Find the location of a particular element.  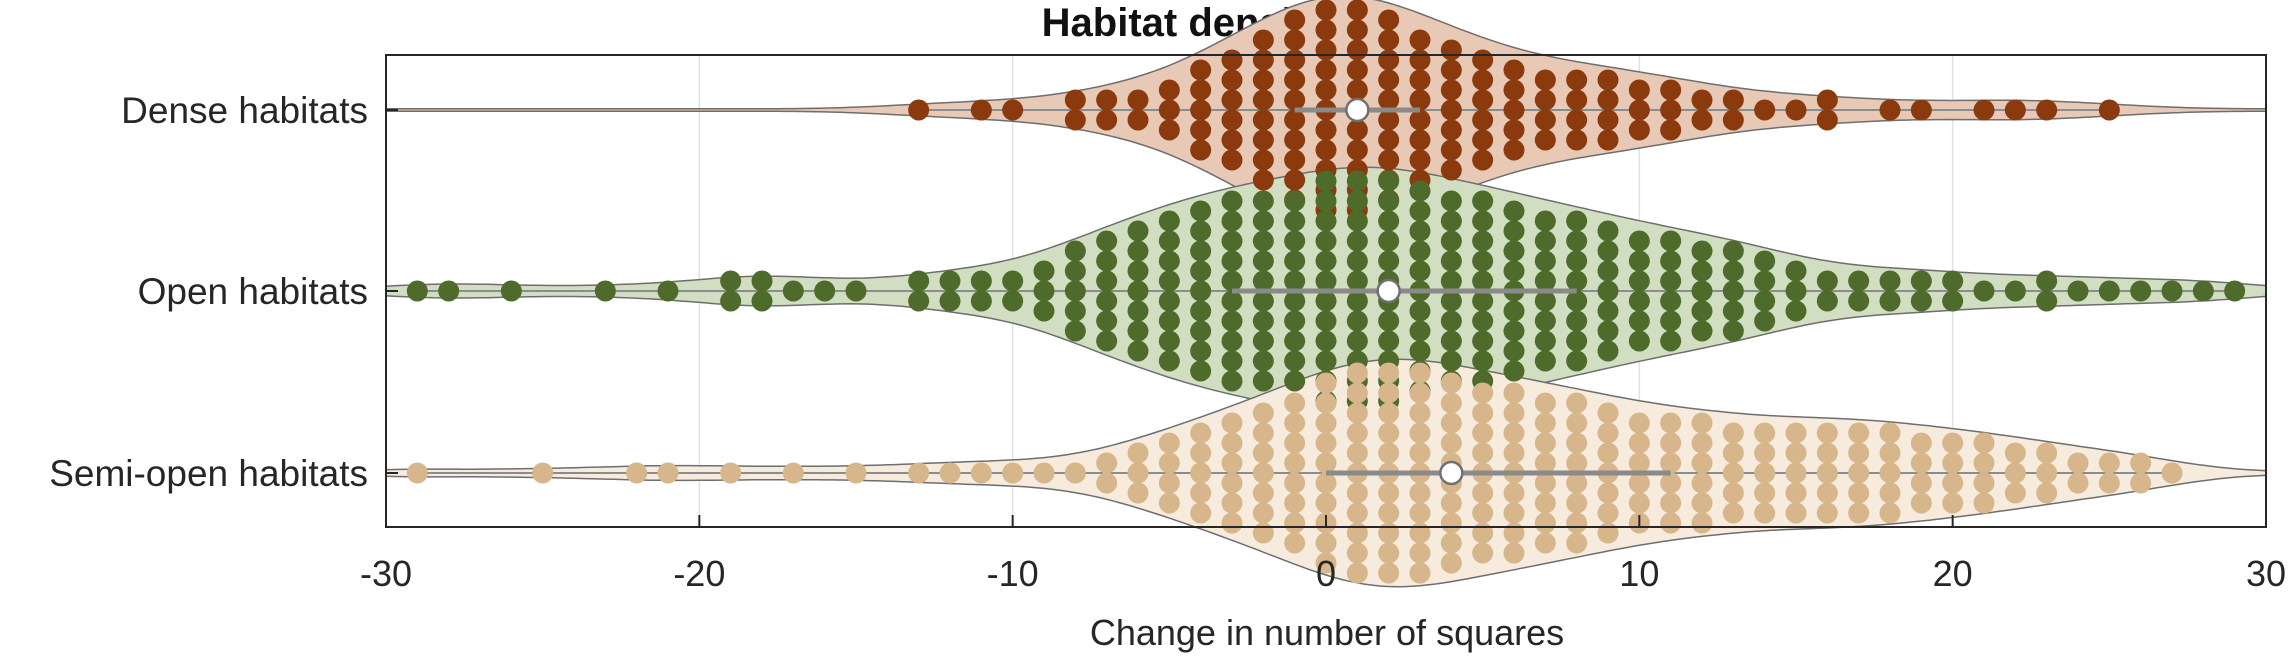

y-tick-label: Dense habitats is located at coordinates (244, 110).